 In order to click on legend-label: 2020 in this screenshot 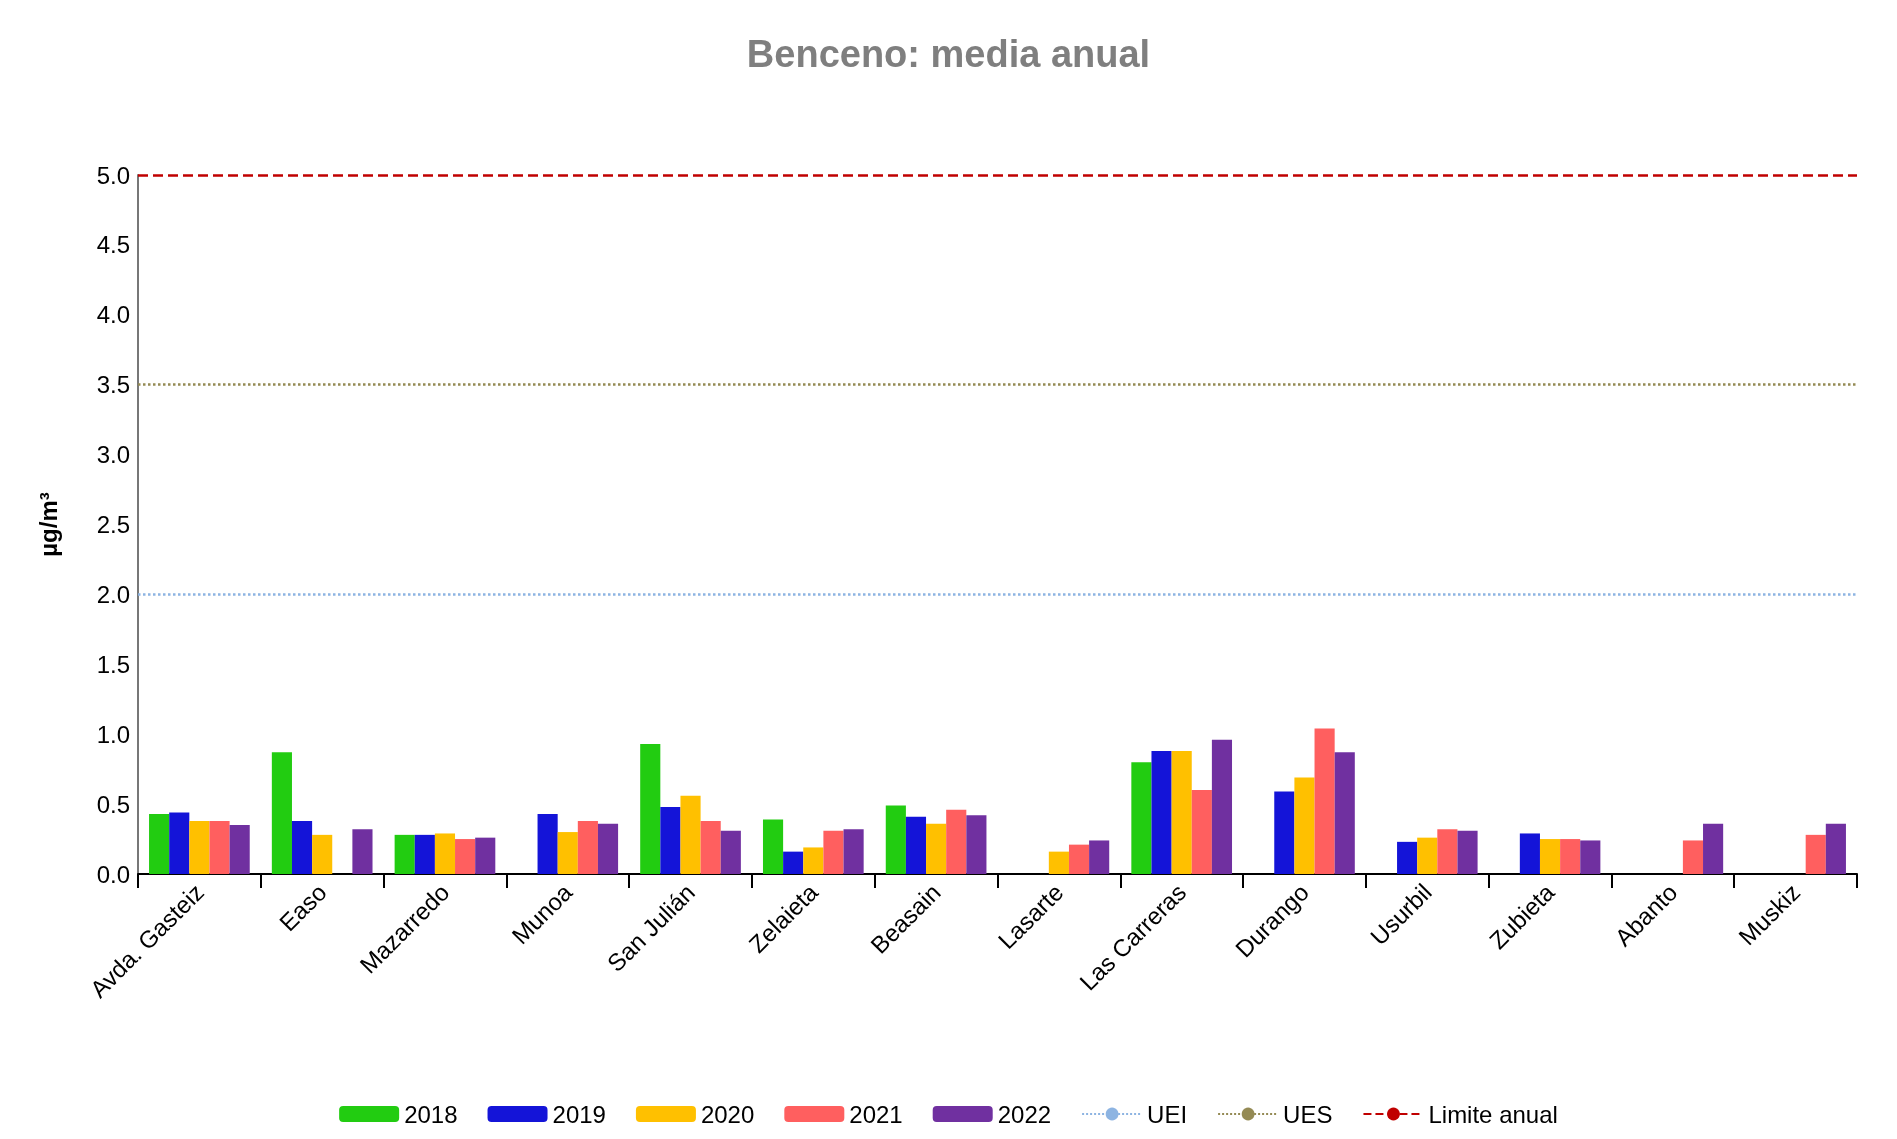, I will do `click(727, 1114)`.